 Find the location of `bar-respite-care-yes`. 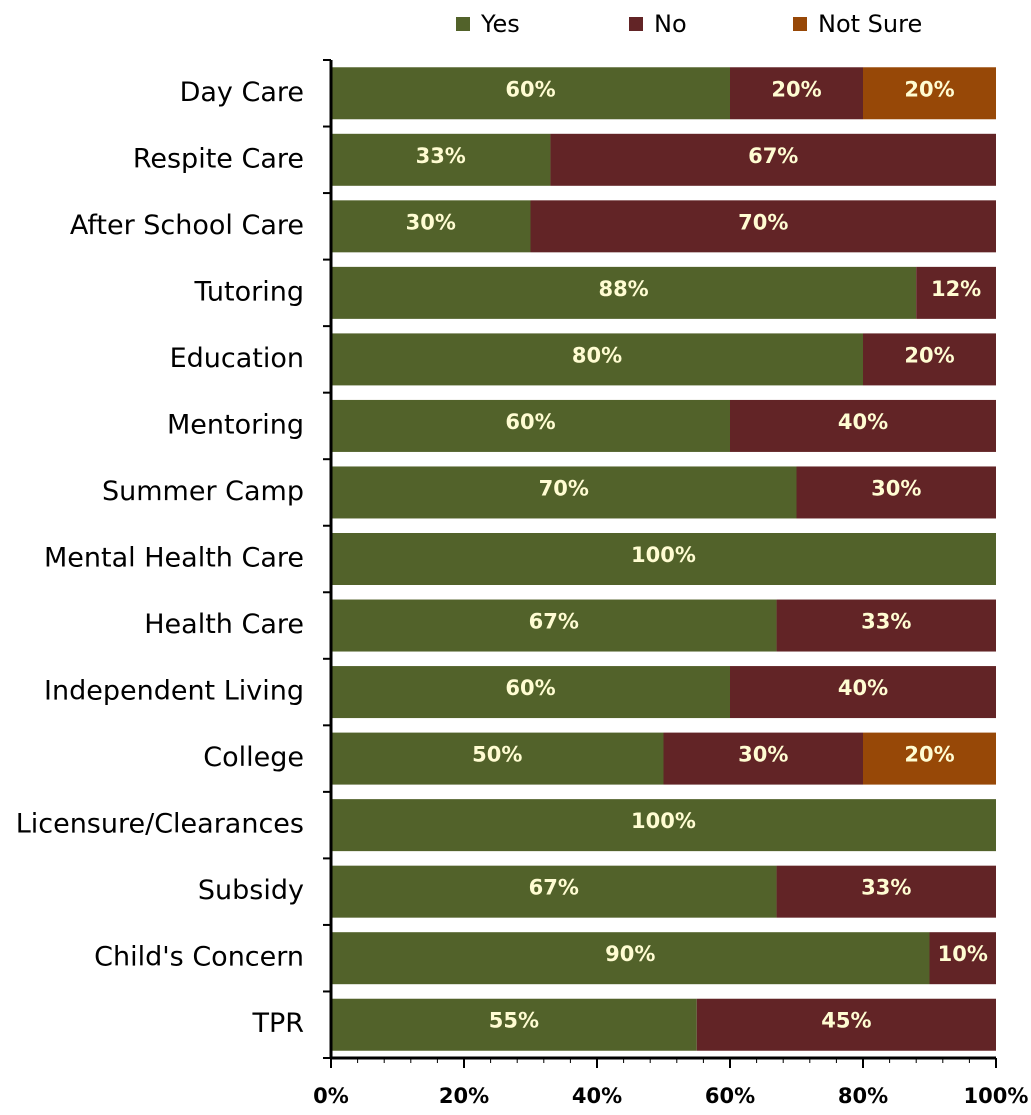

bar-respite-care-yes is located at coordinates (441, 159).